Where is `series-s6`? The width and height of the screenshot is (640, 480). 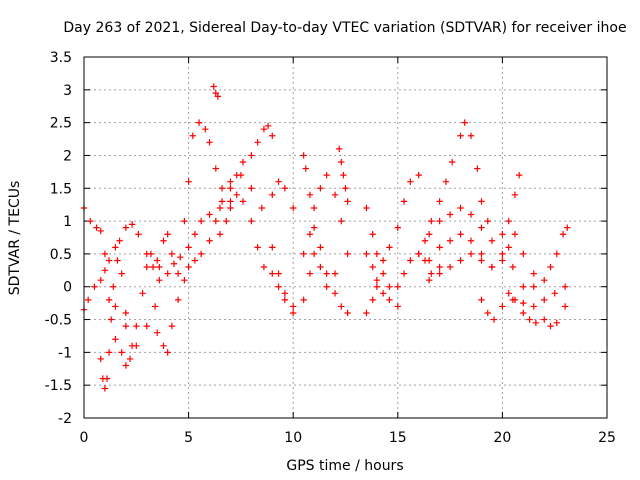 series-s6 is located at coordinates (216, 91).